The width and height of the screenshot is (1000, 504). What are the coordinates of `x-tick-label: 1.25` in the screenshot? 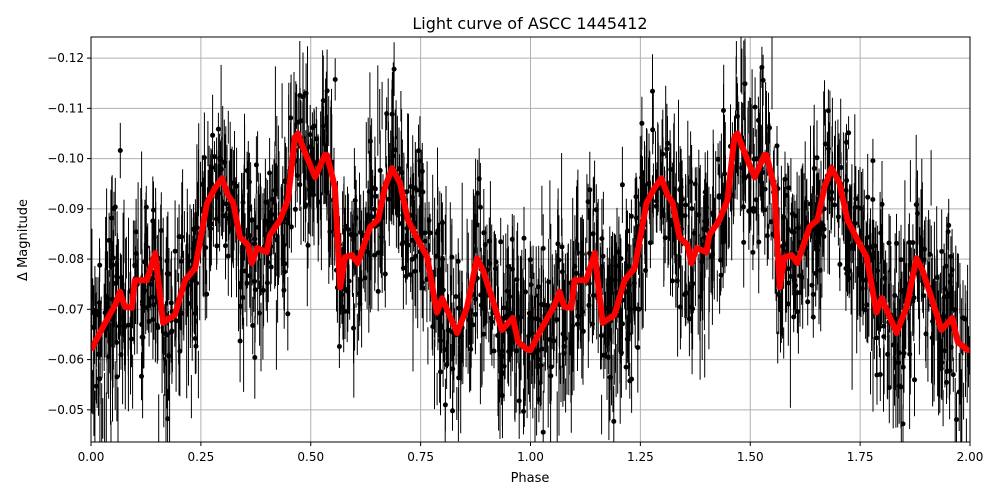 It's located at (640, 457).